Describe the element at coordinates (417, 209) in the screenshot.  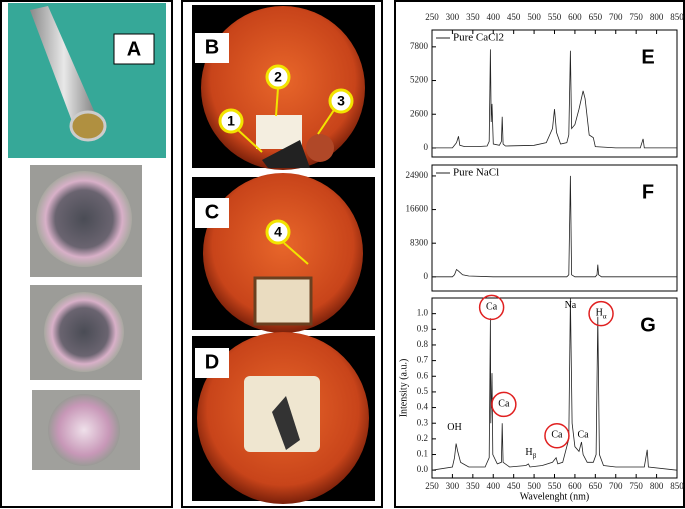
I see `y-tick-label: 16600` at that location.